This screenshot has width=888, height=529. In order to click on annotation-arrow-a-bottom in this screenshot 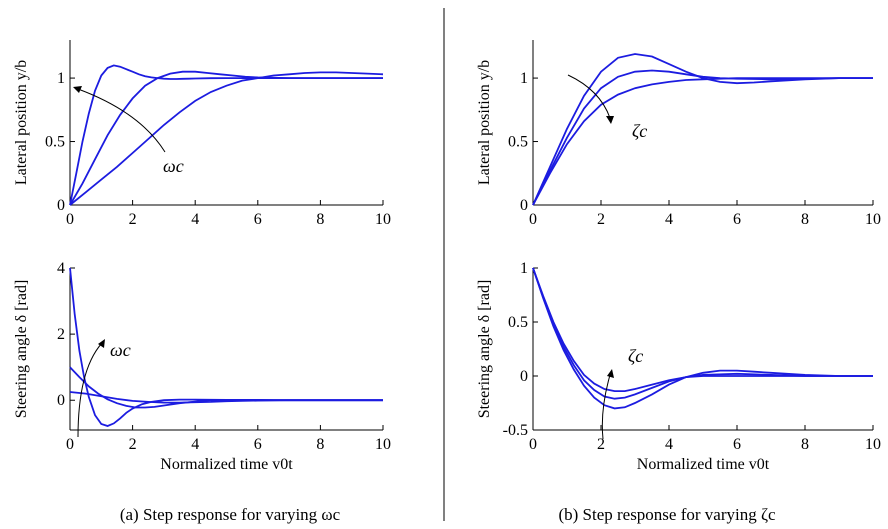, I will do `click(91, 388)`.